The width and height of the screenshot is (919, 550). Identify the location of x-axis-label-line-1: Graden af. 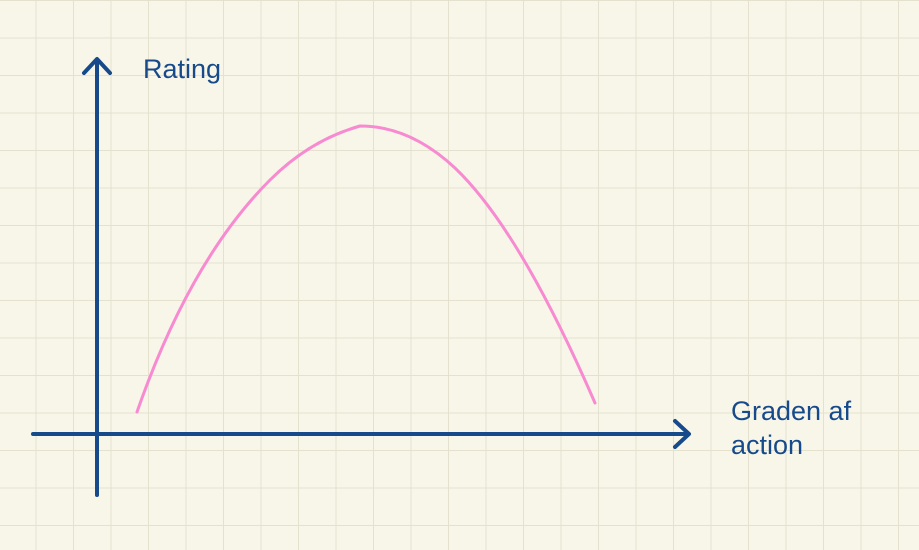
(791, 411).